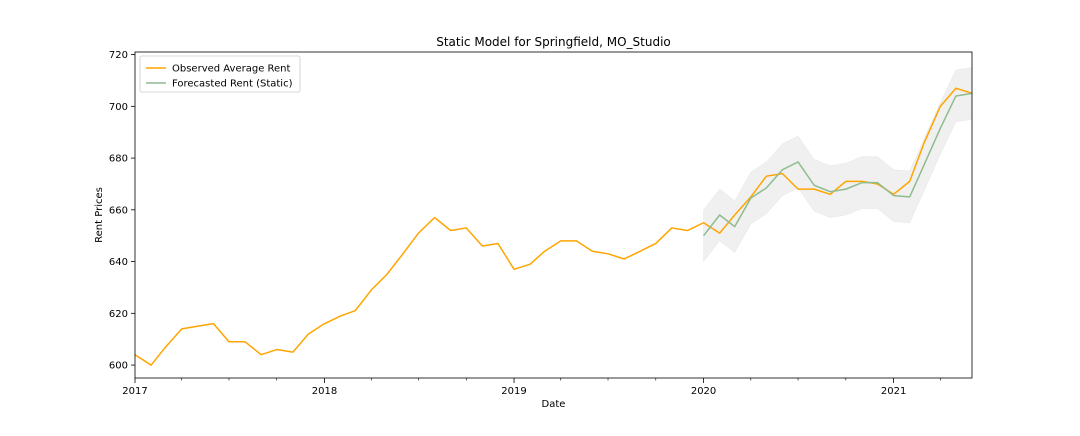 Image resolution: width=1080 pixels, height=436 pixels. I want to click on x-tick-label: 2020, so click(703, 391).